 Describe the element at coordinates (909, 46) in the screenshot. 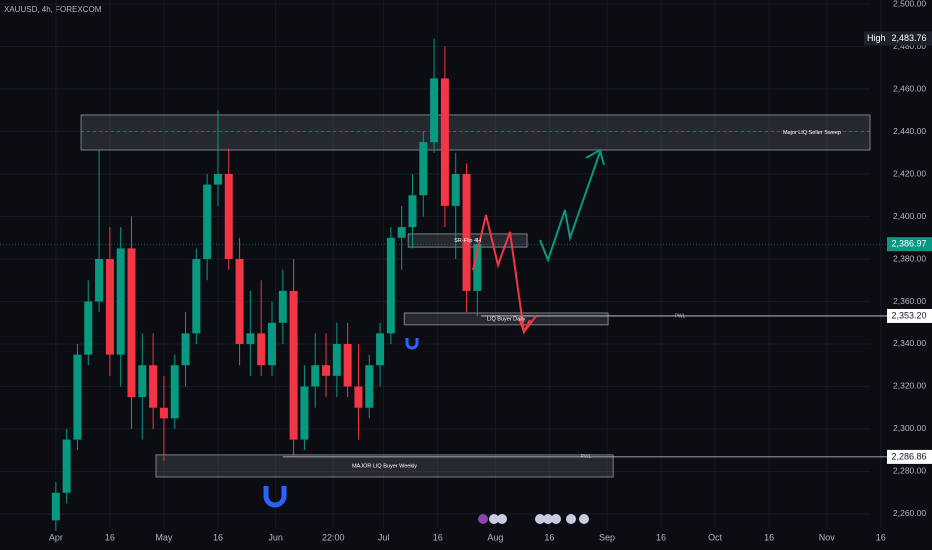

I see `y-tick-label: 2,480.00` at that location.